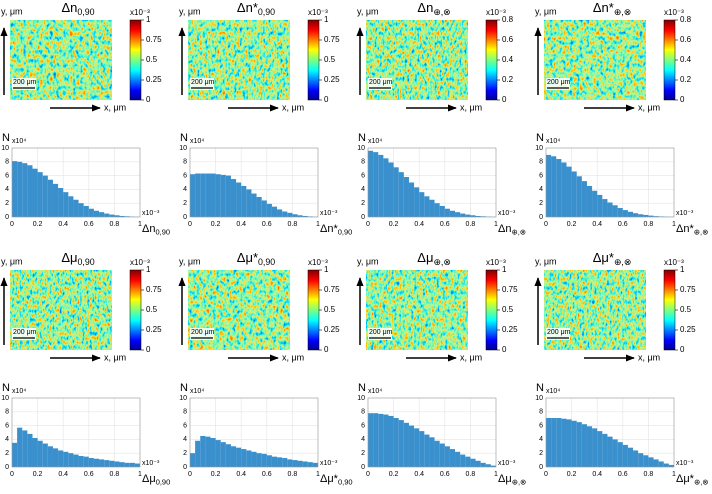 This screenshot has height=494, width=712. I want to click on map-title: Δμ*⊕,⊗, so click(612, 258).